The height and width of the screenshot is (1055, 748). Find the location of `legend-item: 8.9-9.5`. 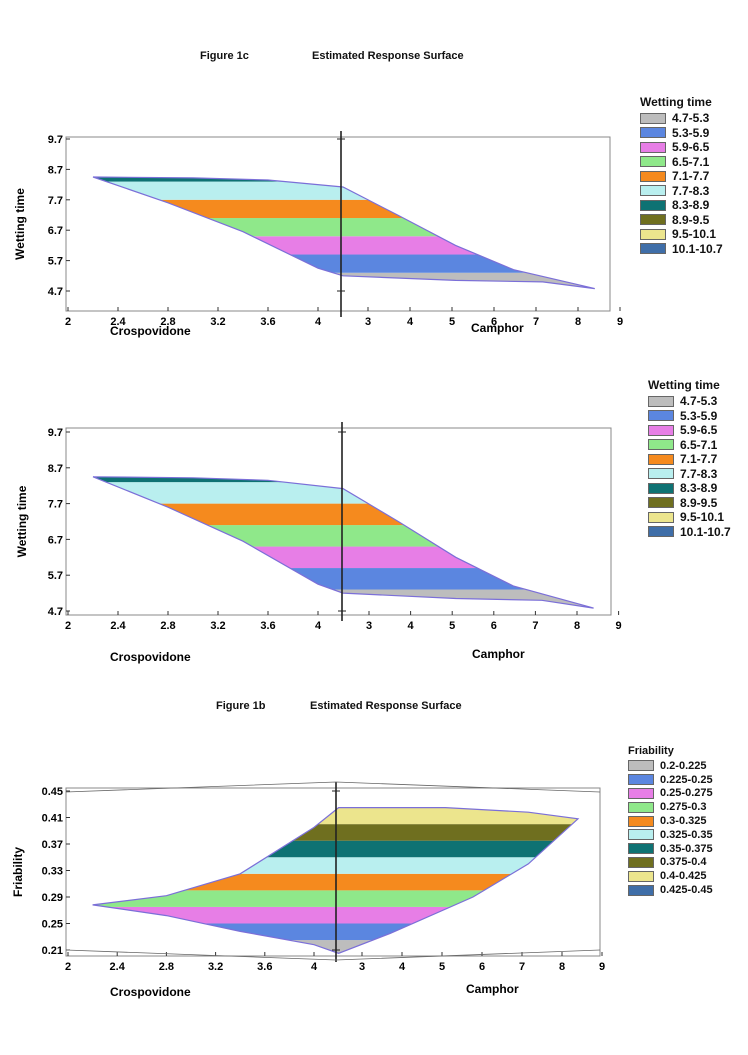

legend-item: 8.9-9.5 is located at coordinates (681, 220).